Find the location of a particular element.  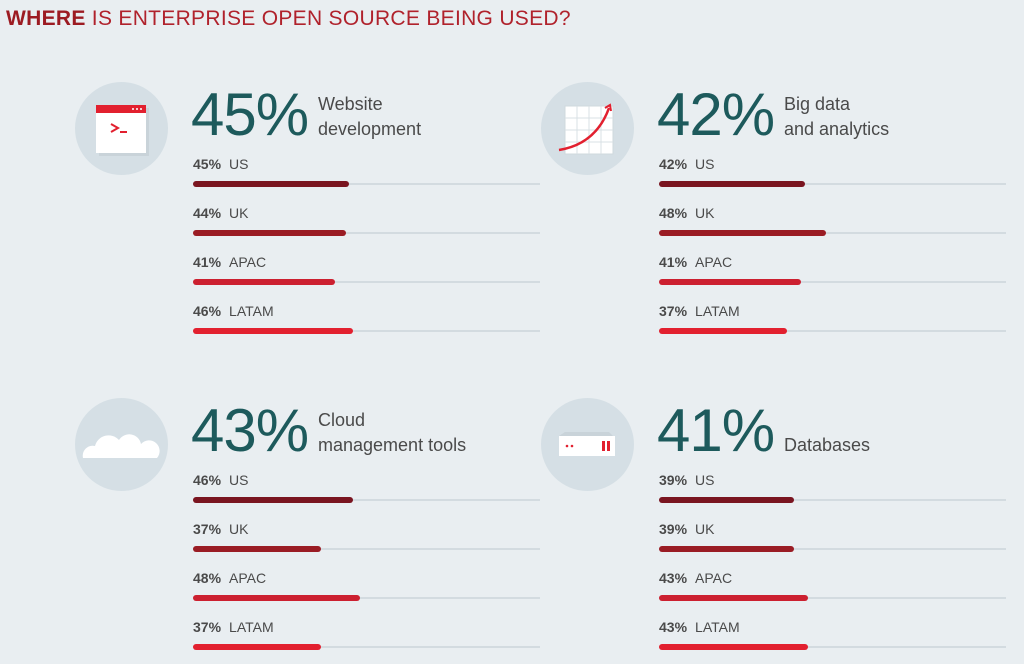

terminal-window-icon is located at coordinates (122, 130).